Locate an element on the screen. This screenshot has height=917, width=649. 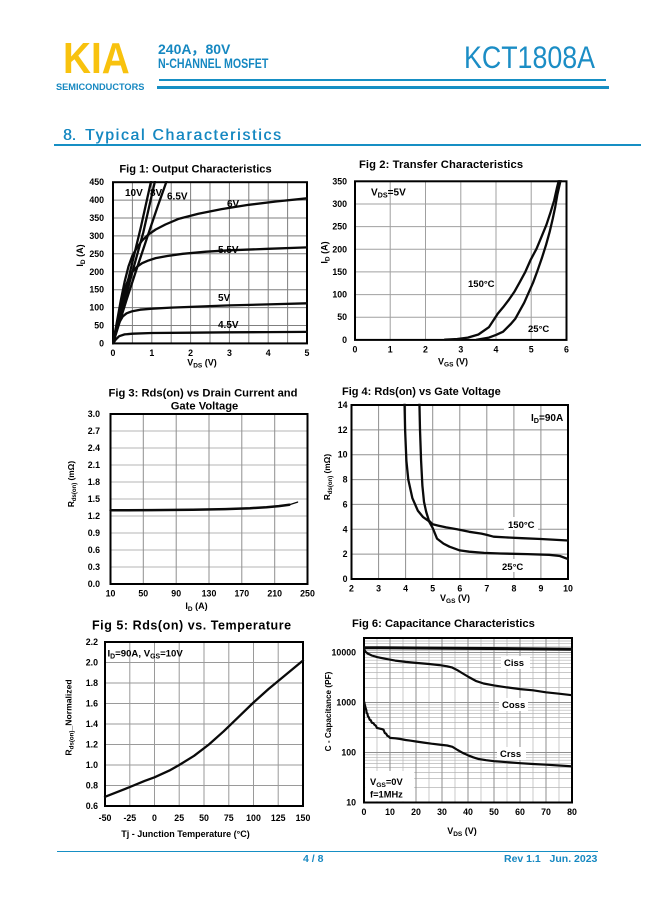
svg-text: 1000 is located at coordinates (346, 703).